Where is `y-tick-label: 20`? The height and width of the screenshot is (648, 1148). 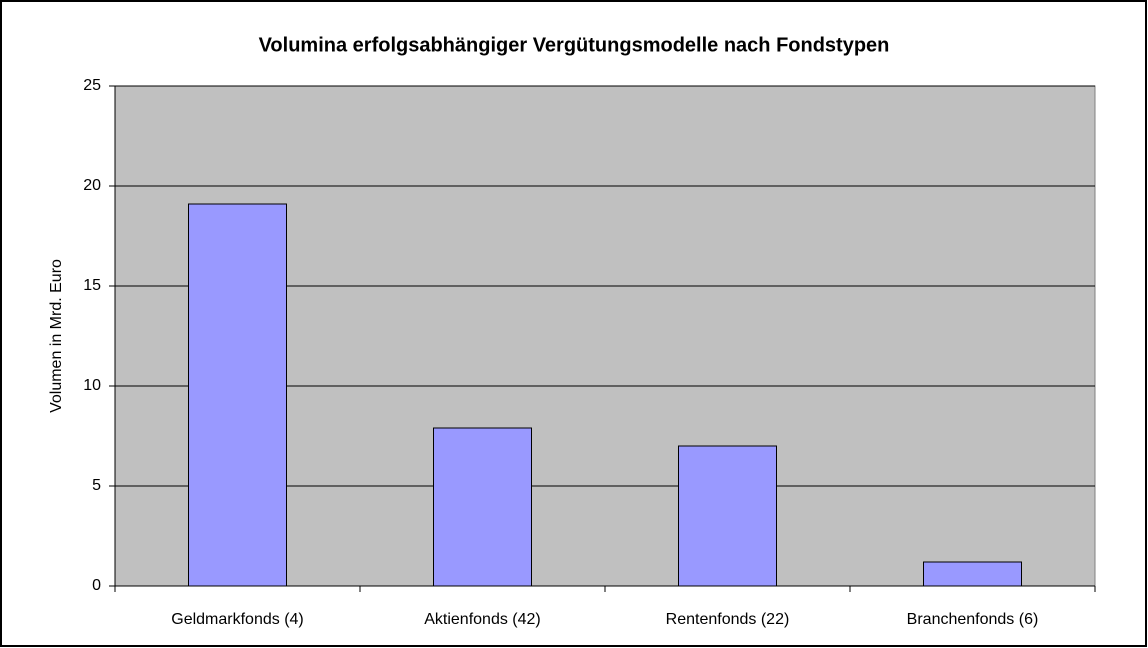 y-tick-label: 20 is located at coordinates (92, 185).